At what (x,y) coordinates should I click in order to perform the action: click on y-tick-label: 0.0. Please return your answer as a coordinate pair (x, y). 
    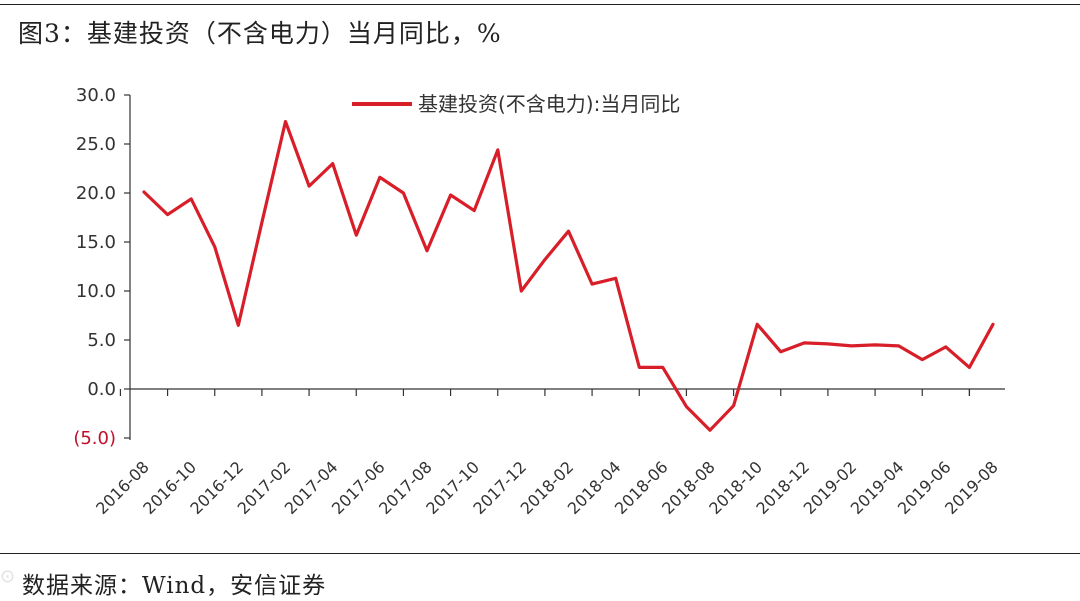
    Looking at the image, I should click on (101, 389).